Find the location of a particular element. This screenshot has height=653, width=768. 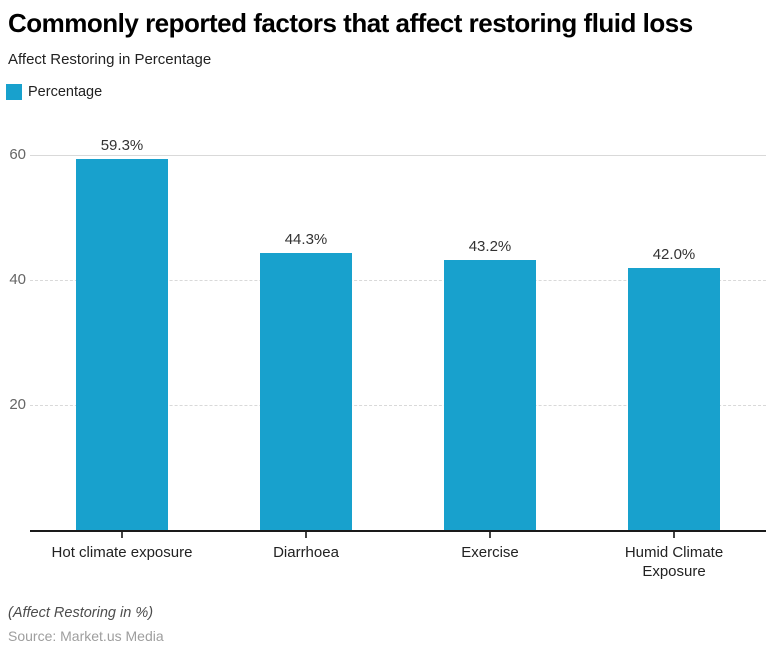

x-axis-category-label: Diarrhoea is located at coordinates (306, 552).